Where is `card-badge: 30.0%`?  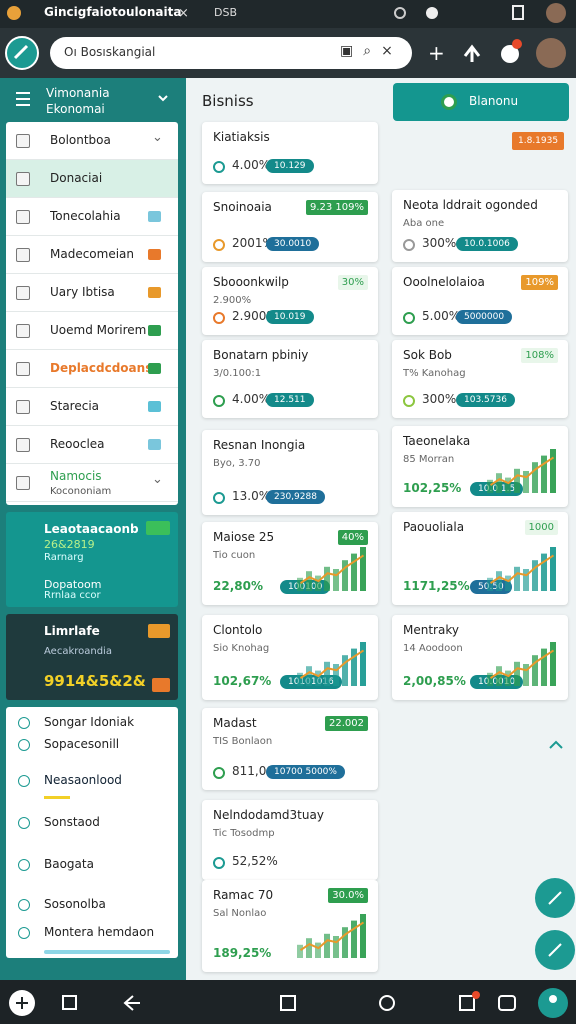 card-badge: 30.0% is located at coordinates (348, 895).